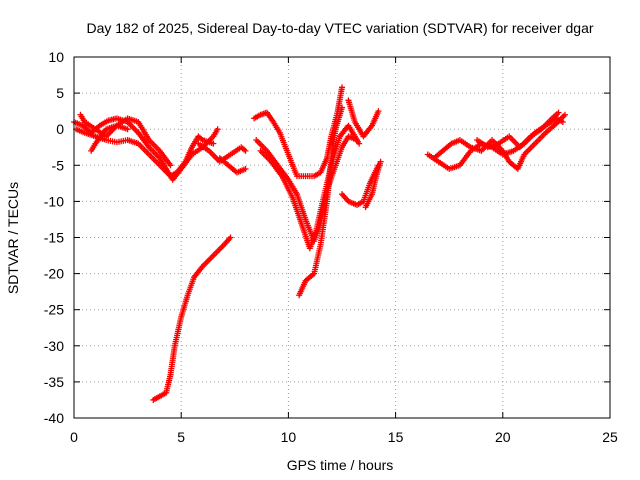 This screenshot has width=640, height=480. What do you see at coordinates (54, 418) in the screenshot?
I see `y-tick-label: -40` at bounding box center [54, 418].